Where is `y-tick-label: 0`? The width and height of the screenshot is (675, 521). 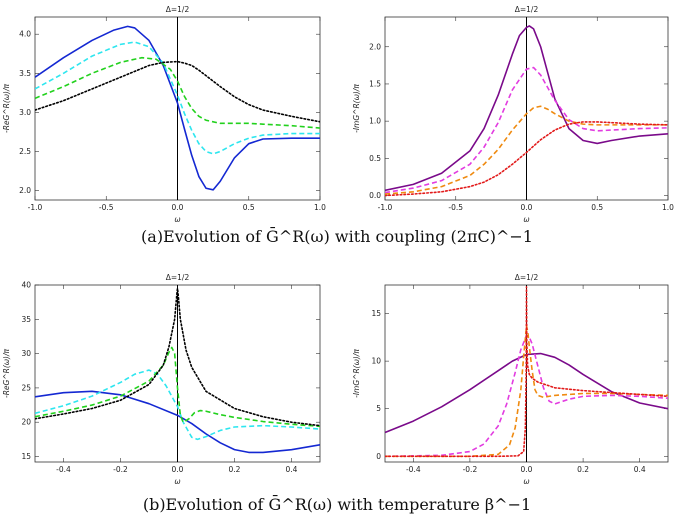 y-tick-label: 0 is located at coordinates (378, 456).